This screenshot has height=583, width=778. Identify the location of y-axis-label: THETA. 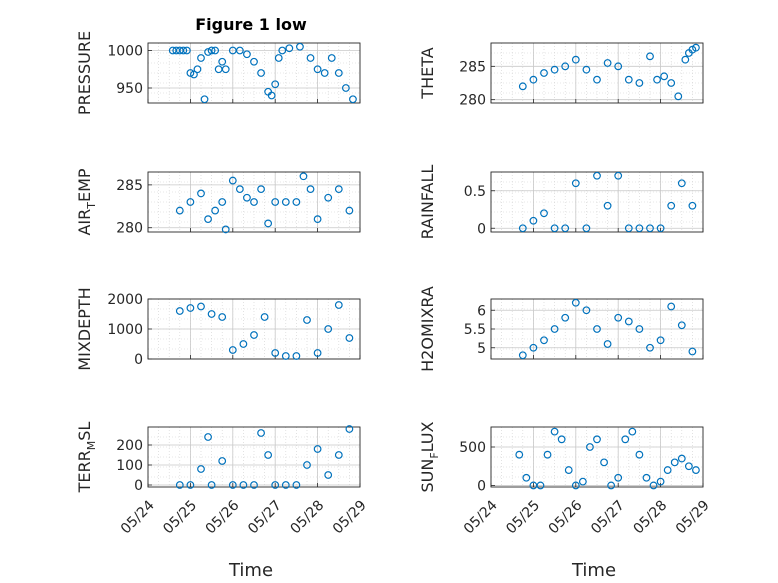
(427, 73).